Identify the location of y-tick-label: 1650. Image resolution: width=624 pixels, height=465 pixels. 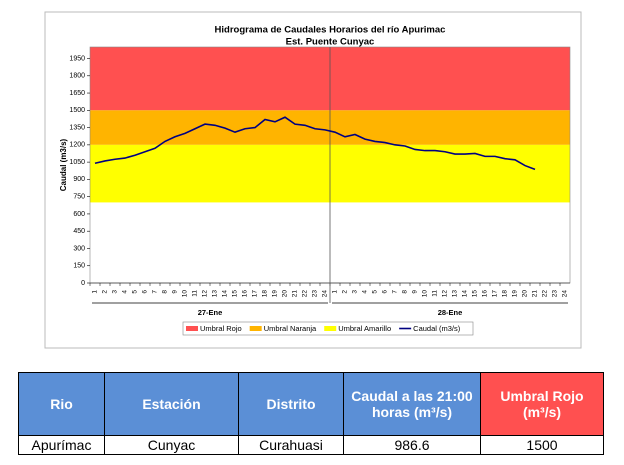
(77, 93).